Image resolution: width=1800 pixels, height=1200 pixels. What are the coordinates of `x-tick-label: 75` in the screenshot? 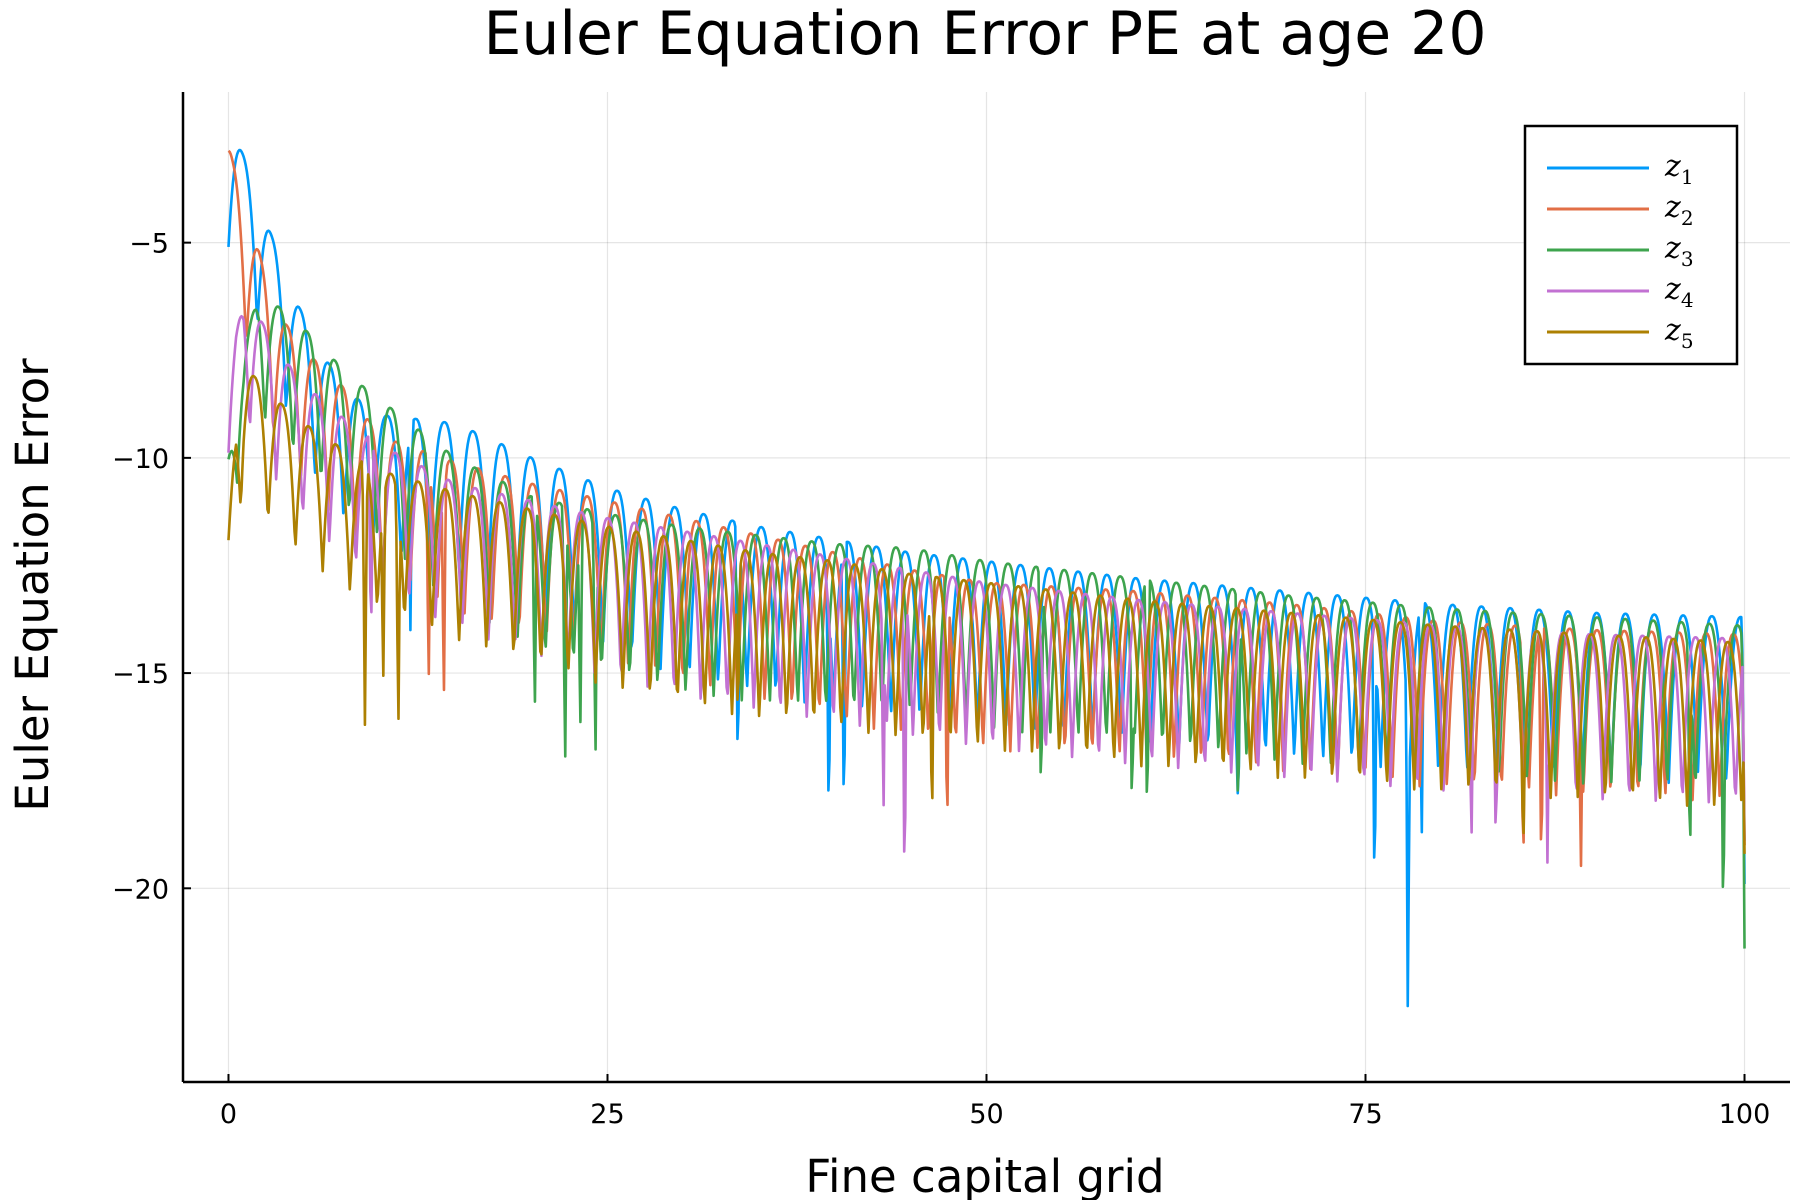 It's located at (1365, 1114).